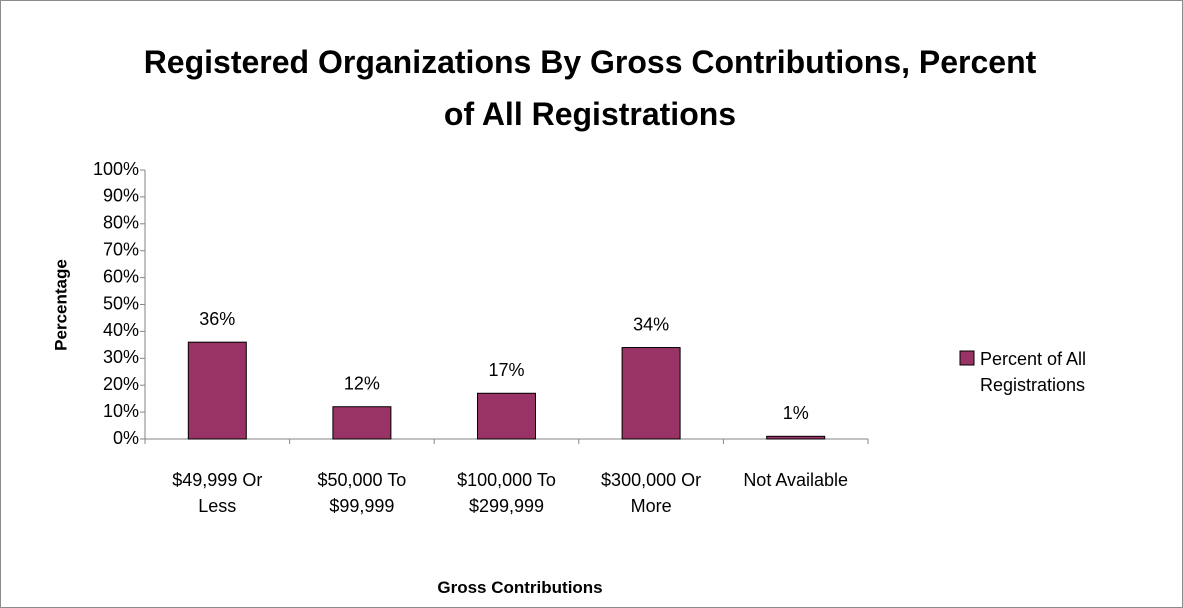  What do you see at coordinates (217, 319) in the screenshot?
I see `data-label: 36%` at bounding box center [217, 319].